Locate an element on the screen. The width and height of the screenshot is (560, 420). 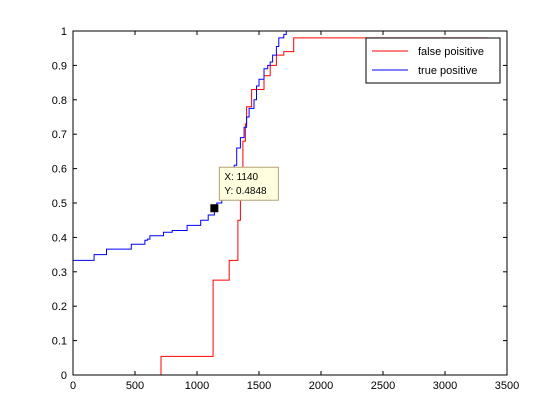
y-tick-label: 0.5 is located at coordinates (59, 204).